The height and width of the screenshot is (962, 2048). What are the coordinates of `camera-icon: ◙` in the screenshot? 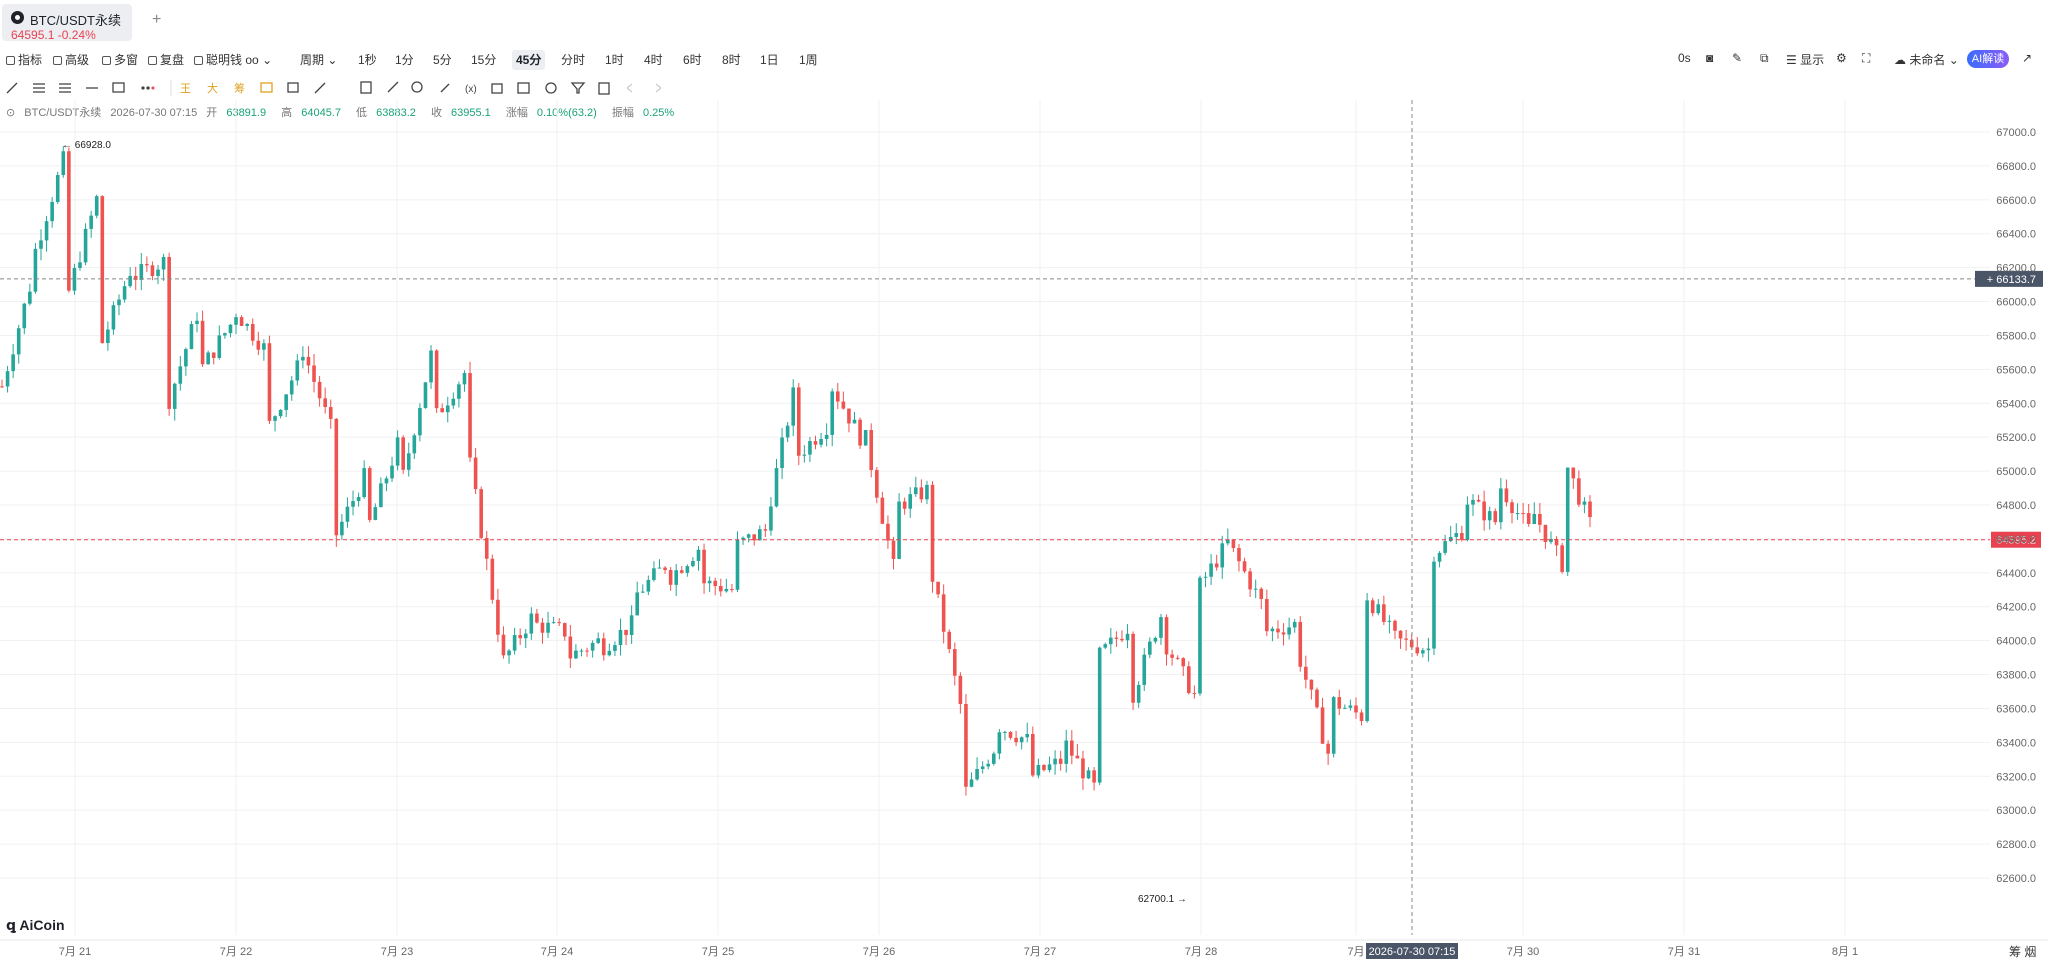 It's located at (1710, 58).